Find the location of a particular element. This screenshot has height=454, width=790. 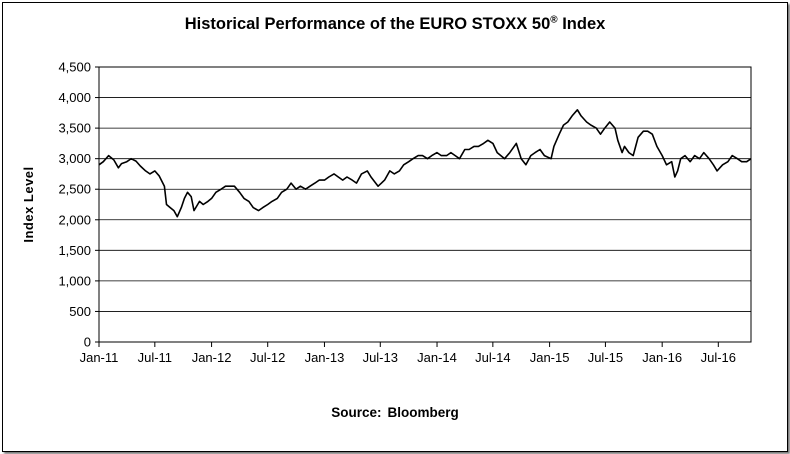

y-tick-label: 3,000 is located at coordinates (74, 158).